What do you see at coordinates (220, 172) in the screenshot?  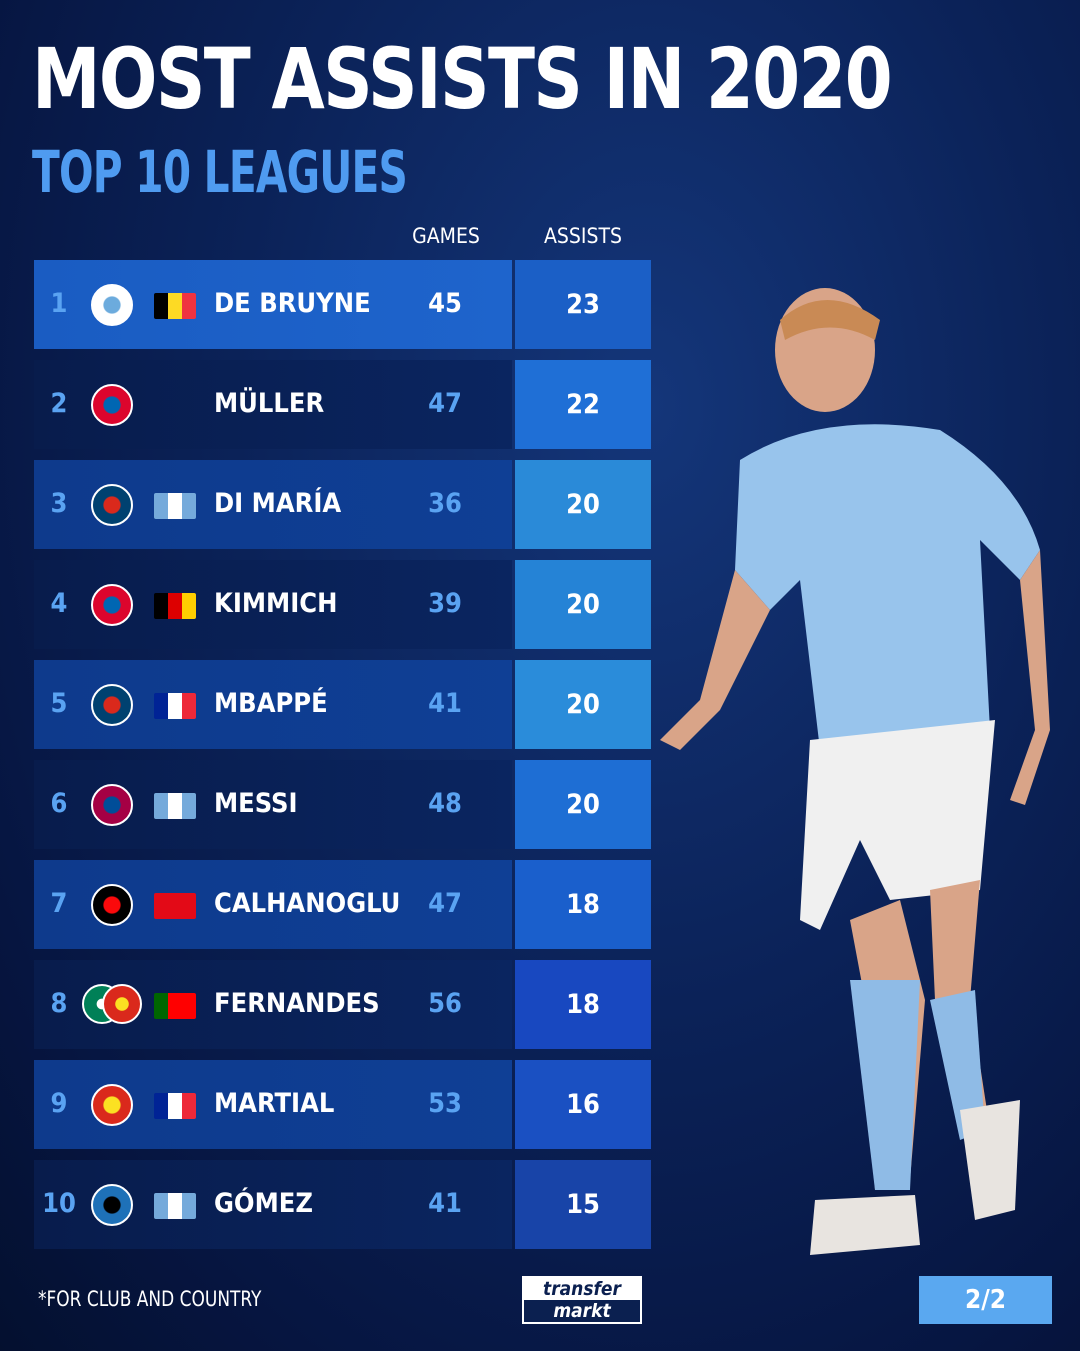 I see `page-subtitle: TOP 10 LEAGUES` at bounding box center [220, 172].